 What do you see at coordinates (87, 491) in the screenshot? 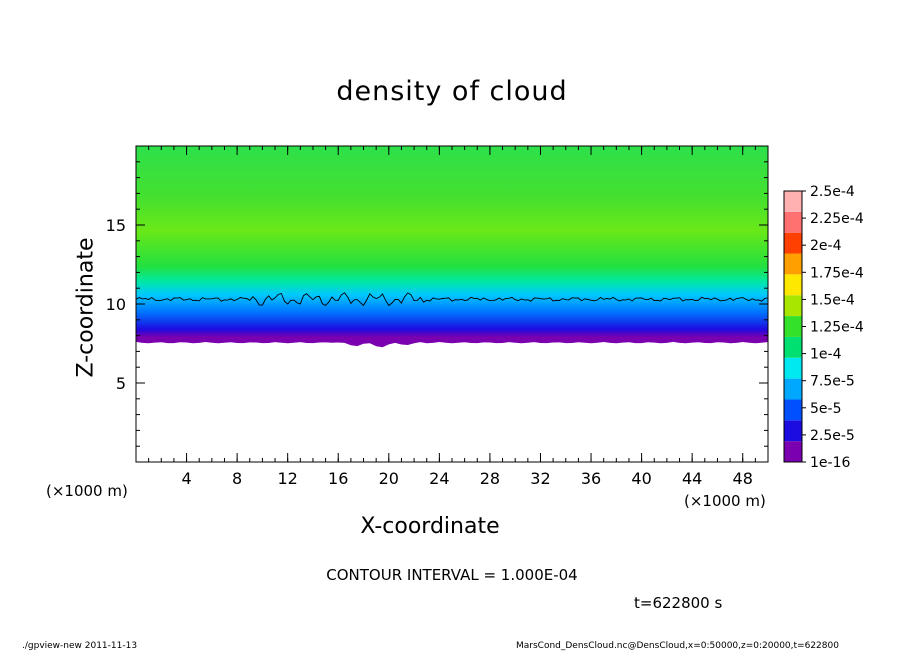
I see `x-unit-label-left: (×1000 m)` at bounding box center [87, 491].